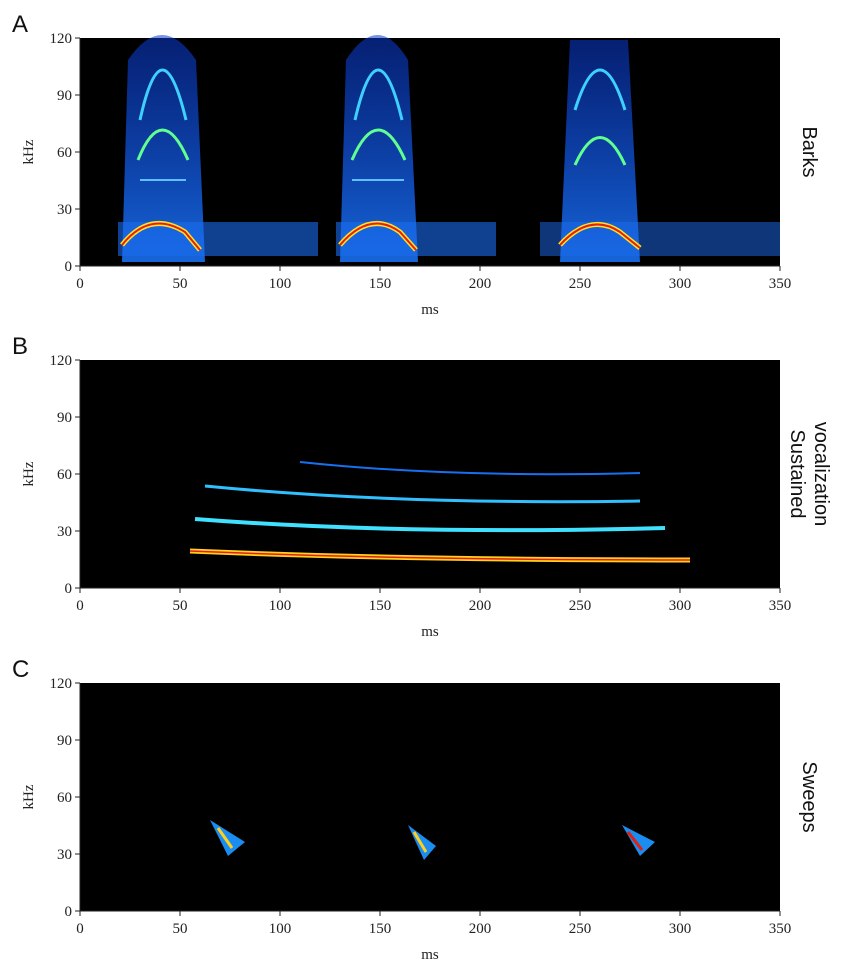  What do you see at coordinates (20, 669) in the screenshot?
I see `panel-letter: C` at bounding box center [20, 669].